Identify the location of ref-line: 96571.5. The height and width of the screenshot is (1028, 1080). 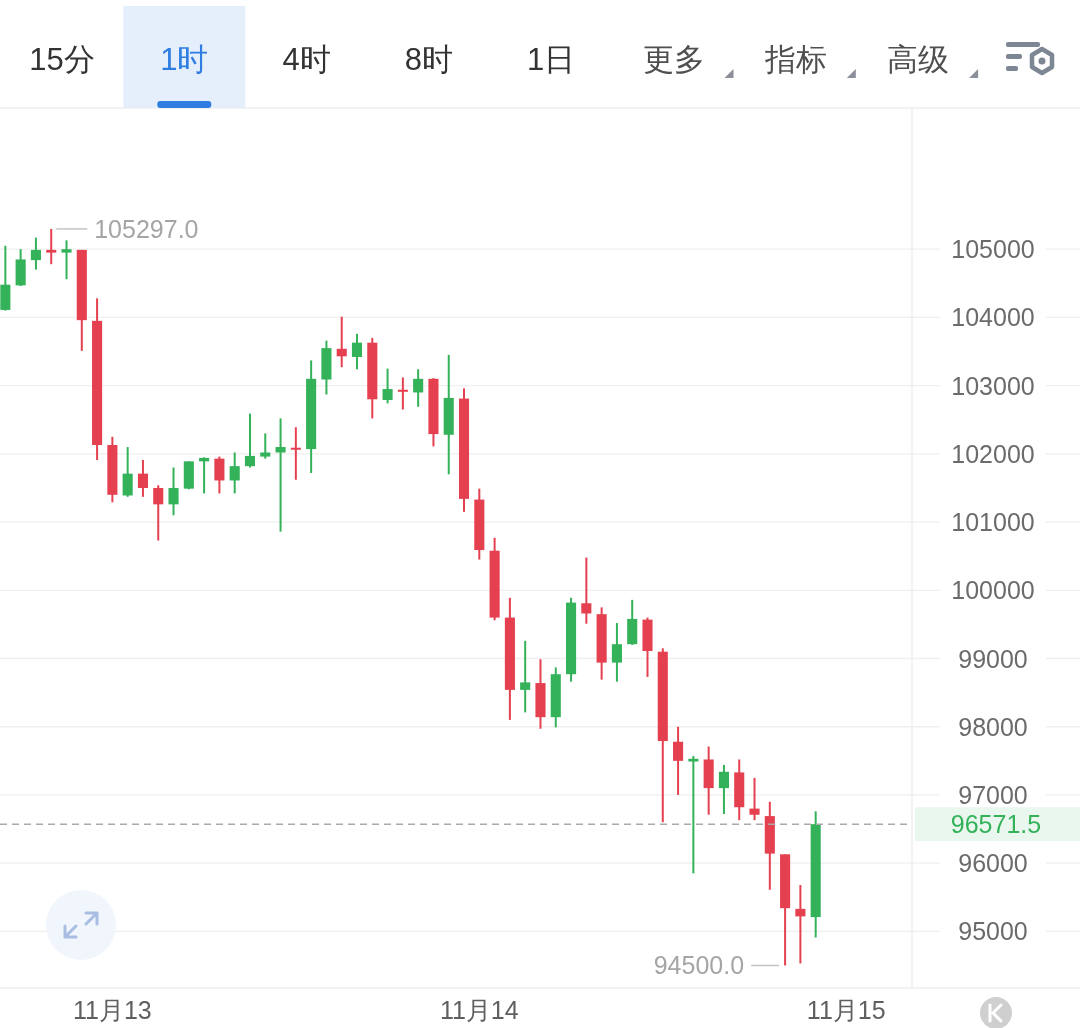
(540, 824).